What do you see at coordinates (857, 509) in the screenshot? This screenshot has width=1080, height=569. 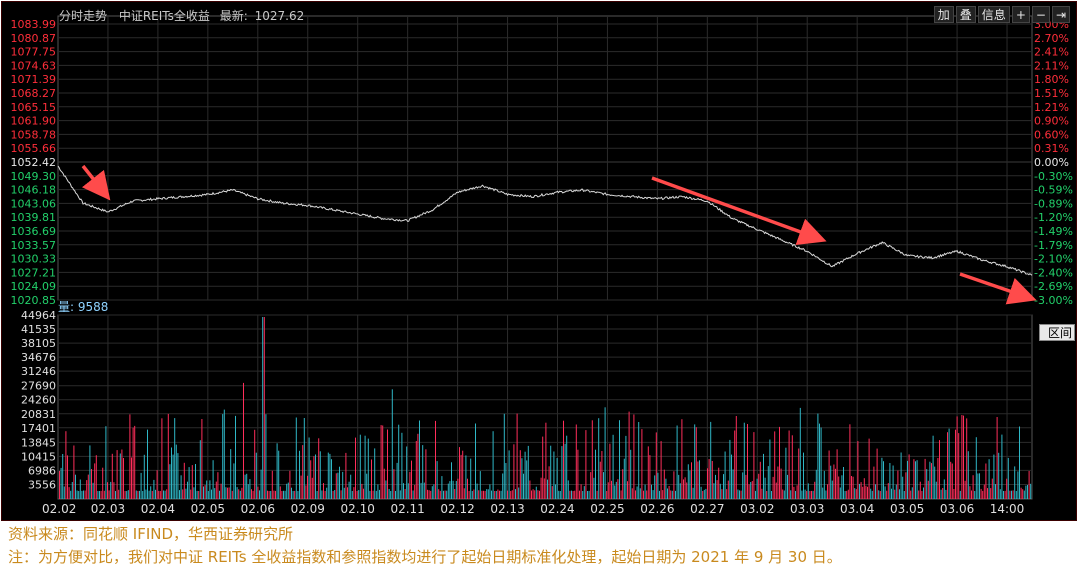 I see `date-tick-label: 03.04` at bounding box center [857, 509].